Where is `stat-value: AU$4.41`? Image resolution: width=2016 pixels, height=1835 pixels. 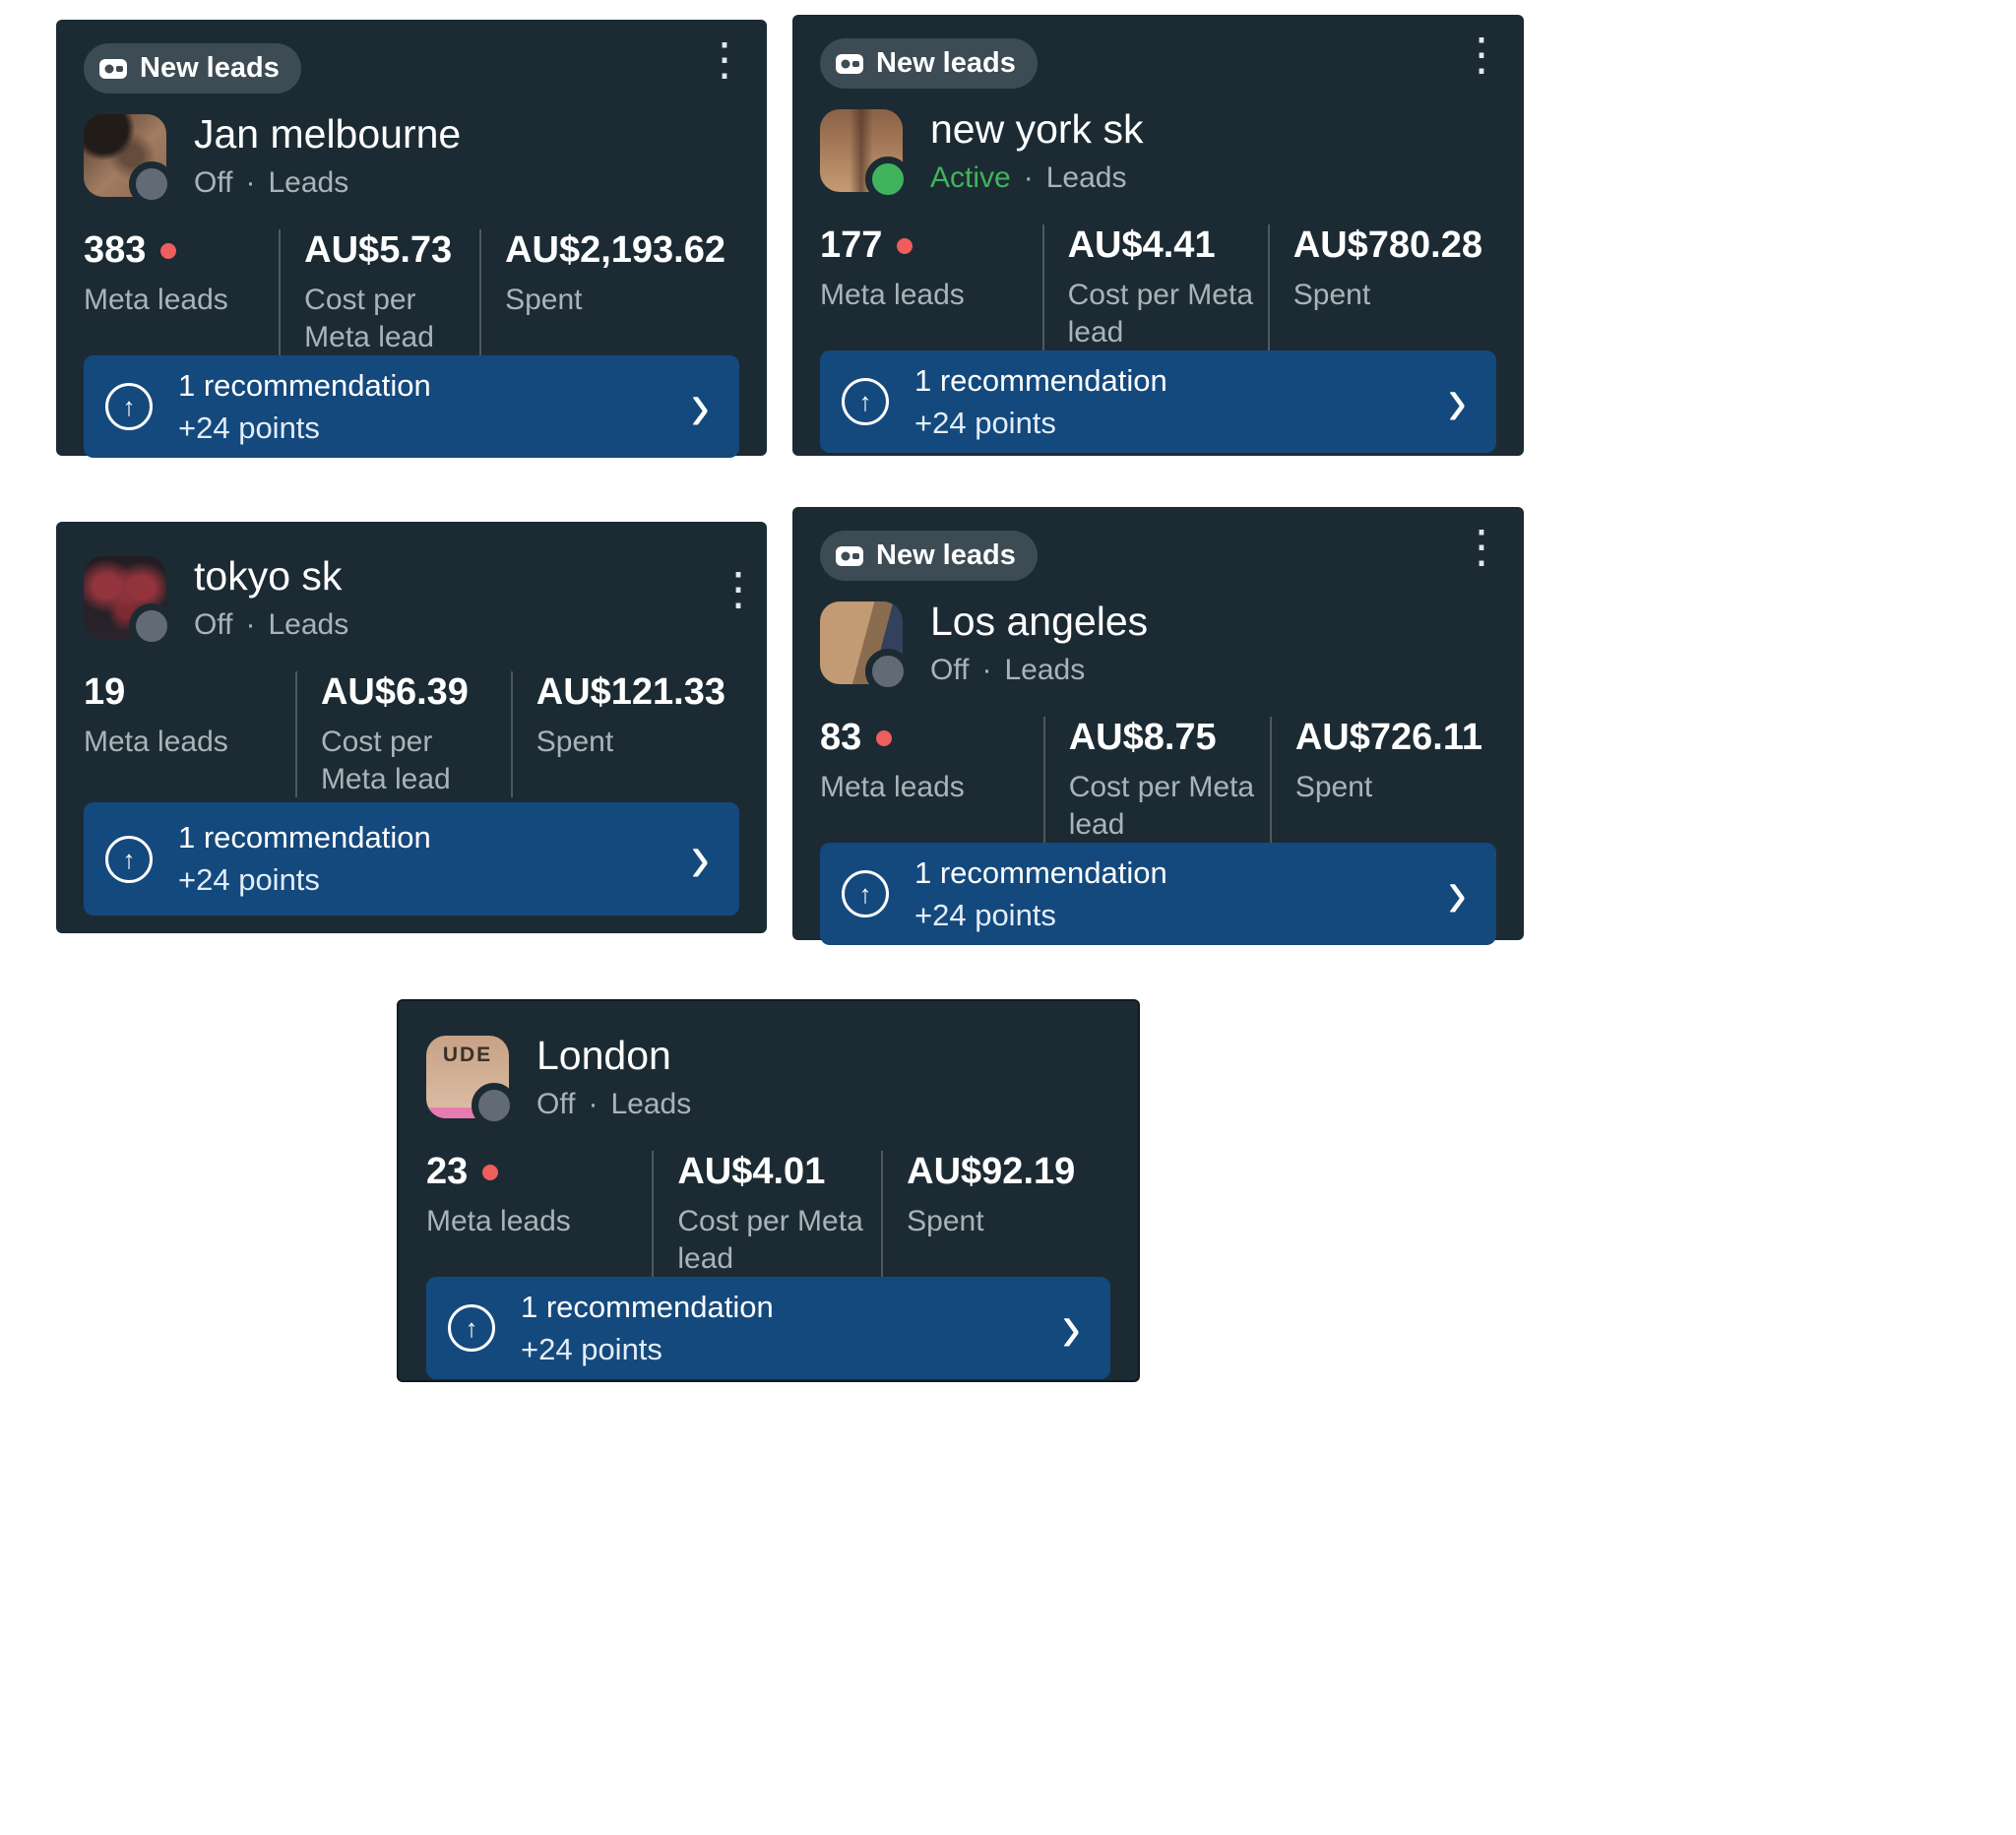 stat-value: AU$4.41 is located at coordinates (1161, 245).